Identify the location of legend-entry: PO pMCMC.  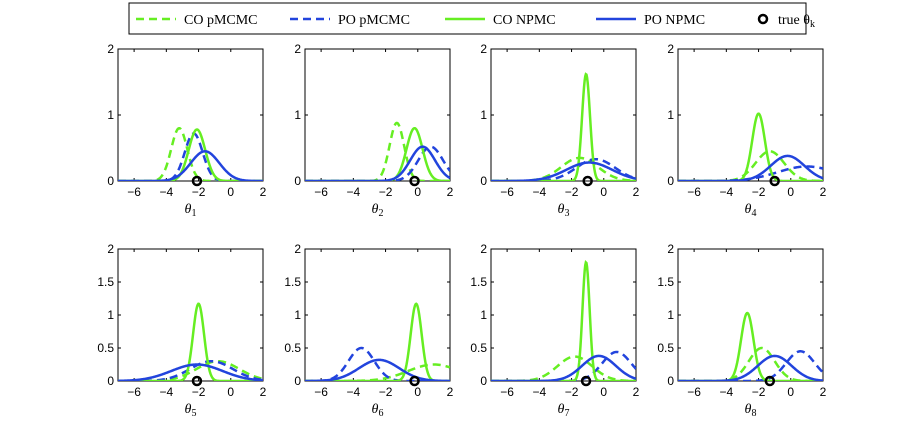
(350, 20).